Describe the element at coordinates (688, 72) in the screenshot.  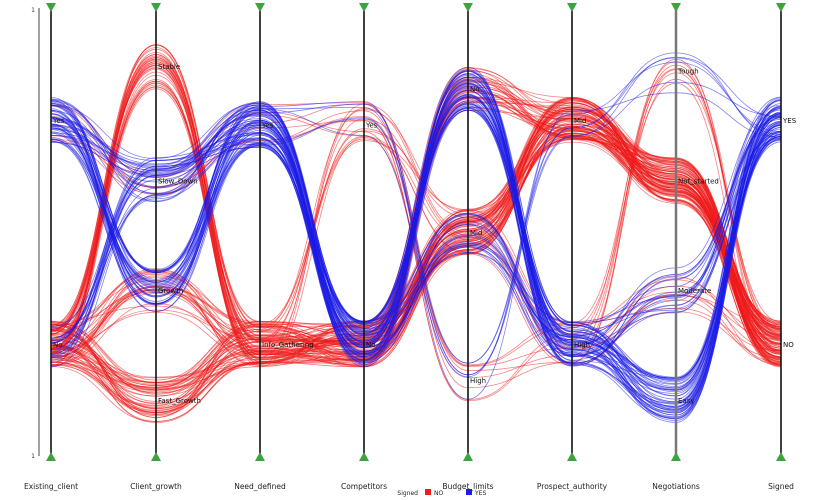
I see `category-label: Tough` at that location.